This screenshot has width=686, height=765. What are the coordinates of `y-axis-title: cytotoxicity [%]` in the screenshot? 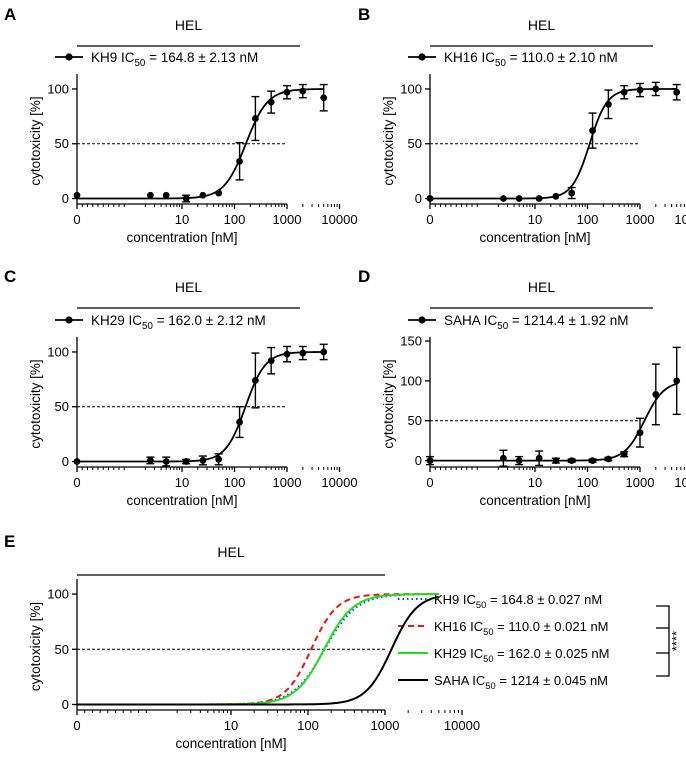 It's located at (388, 403).